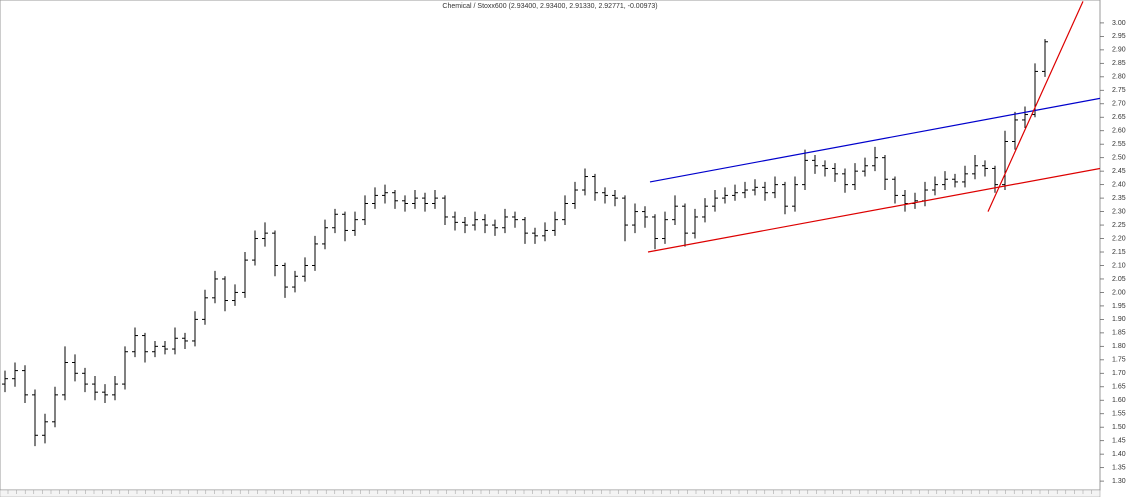 The height and width of the screenshot is (497, 1128). Describe the element at coordinates (1119, 171) in the screenshot. I see `y-tick-label: 2.45` at that location.